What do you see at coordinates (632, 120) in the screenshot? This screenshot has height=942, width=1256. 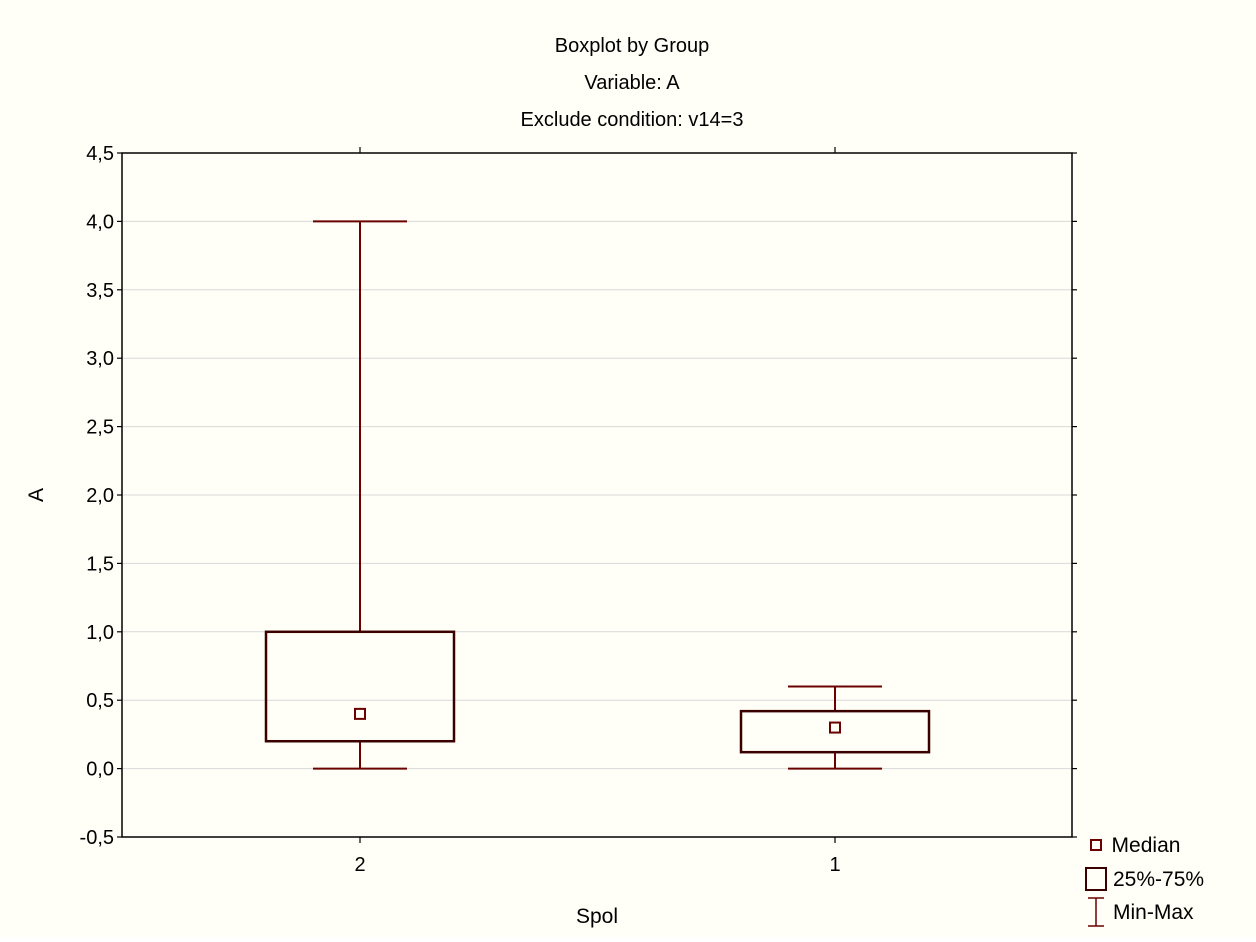 I see `chart-subtitle-condition: Exclude condition: v14=3` at bounding box center [632, 120].